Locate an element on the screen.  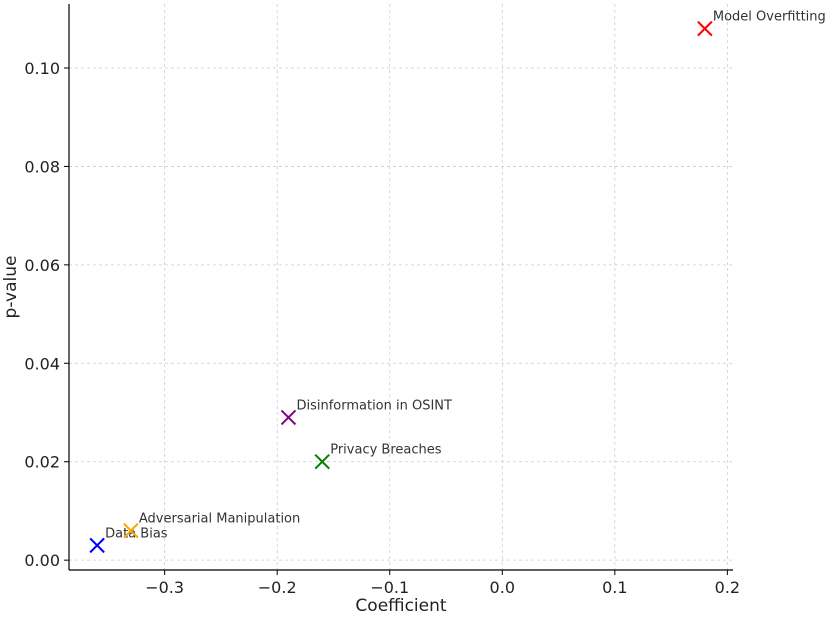
point-label: Data Bias is located at coordinates (136, 533).